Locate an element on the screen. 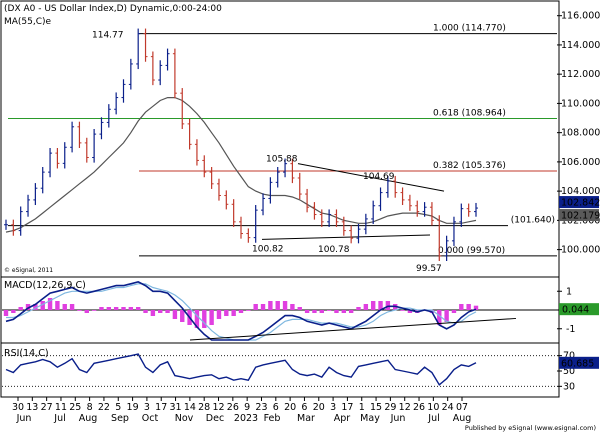 The image size is (600, 434). x-axis-day-label: 20 is located at coordinates (319, 407).